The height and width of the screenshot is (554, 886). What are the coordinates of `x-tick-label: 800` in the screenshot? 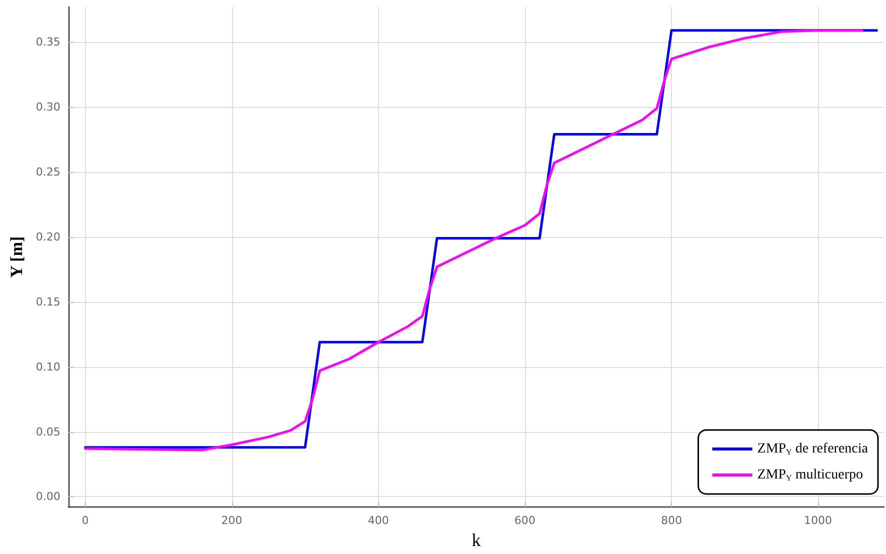 It's located at (671, 521).